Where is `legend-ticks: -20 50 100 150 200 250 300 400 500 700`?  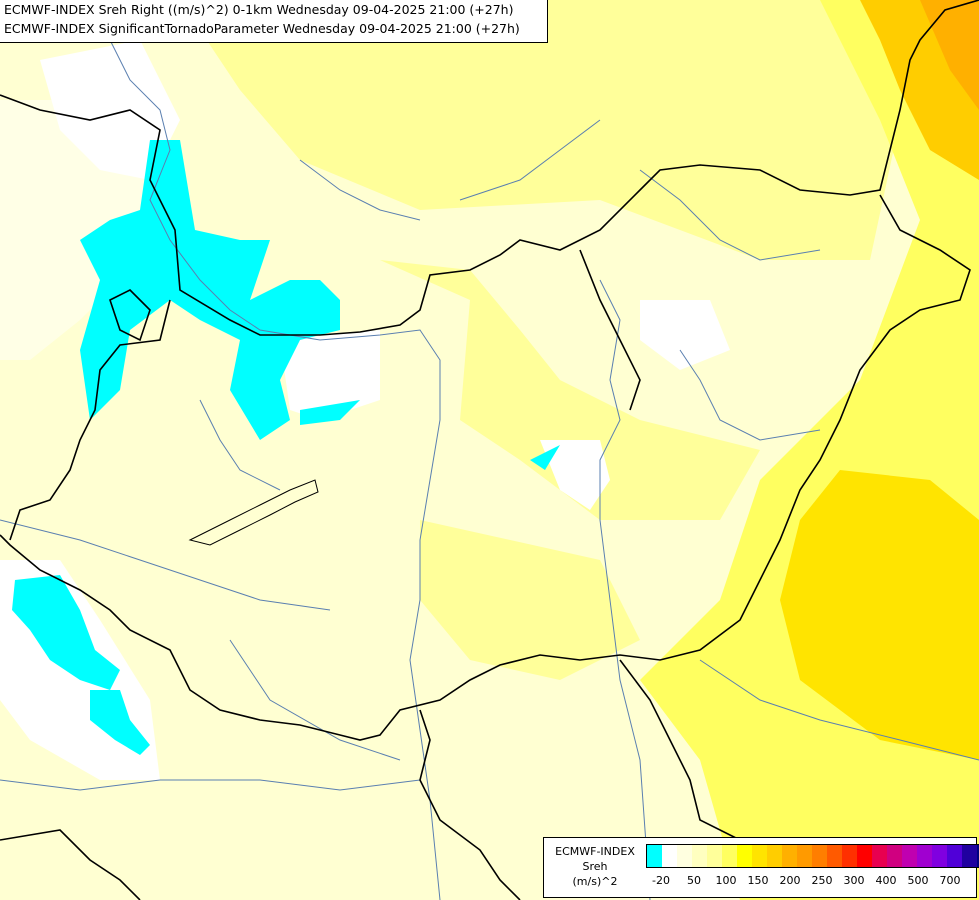 legend-ticks: -20 50 100 150 200 250 300 400 500 700 is located at coordinates (811, 882).